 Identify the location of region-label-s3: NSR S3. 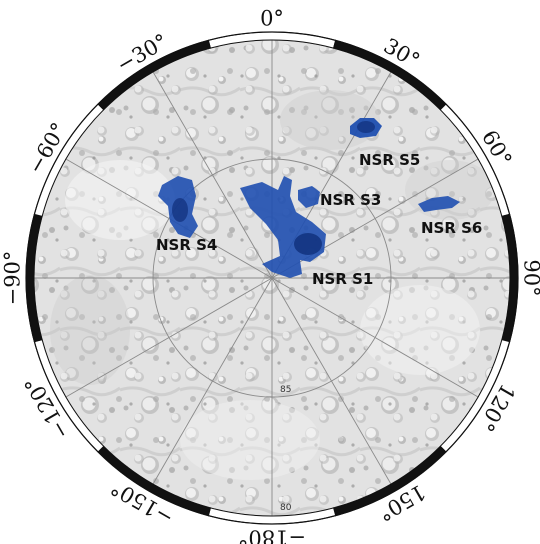
(350, 200).